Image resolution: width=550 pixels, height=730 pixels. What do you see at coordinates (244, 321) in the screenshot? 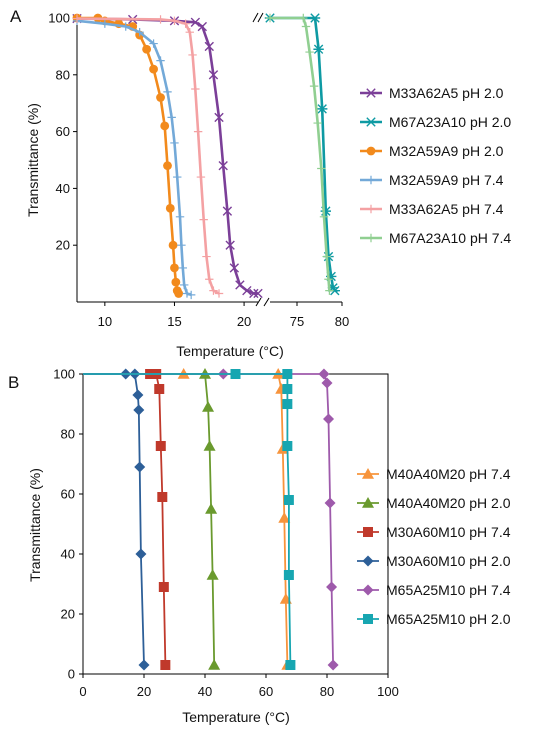
I see `x-tick-label-a: 20` at bounding box center [244, 321].